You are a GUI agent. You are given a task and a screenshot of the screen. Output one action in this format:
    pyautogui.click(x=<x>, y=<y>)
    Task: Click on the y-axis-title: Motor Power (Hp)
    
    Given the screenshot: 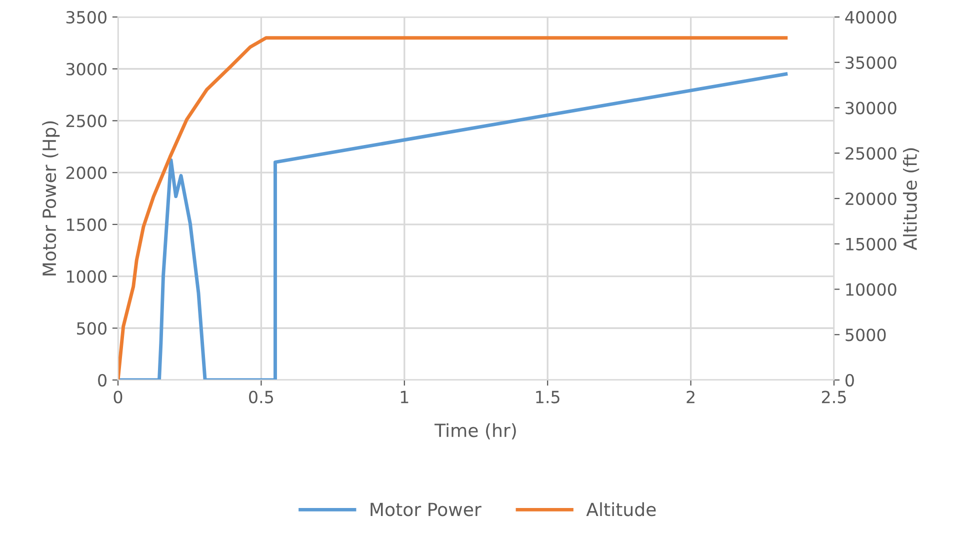 What is the action you would take?
    pyautogui.click(x=51, y=198)
    